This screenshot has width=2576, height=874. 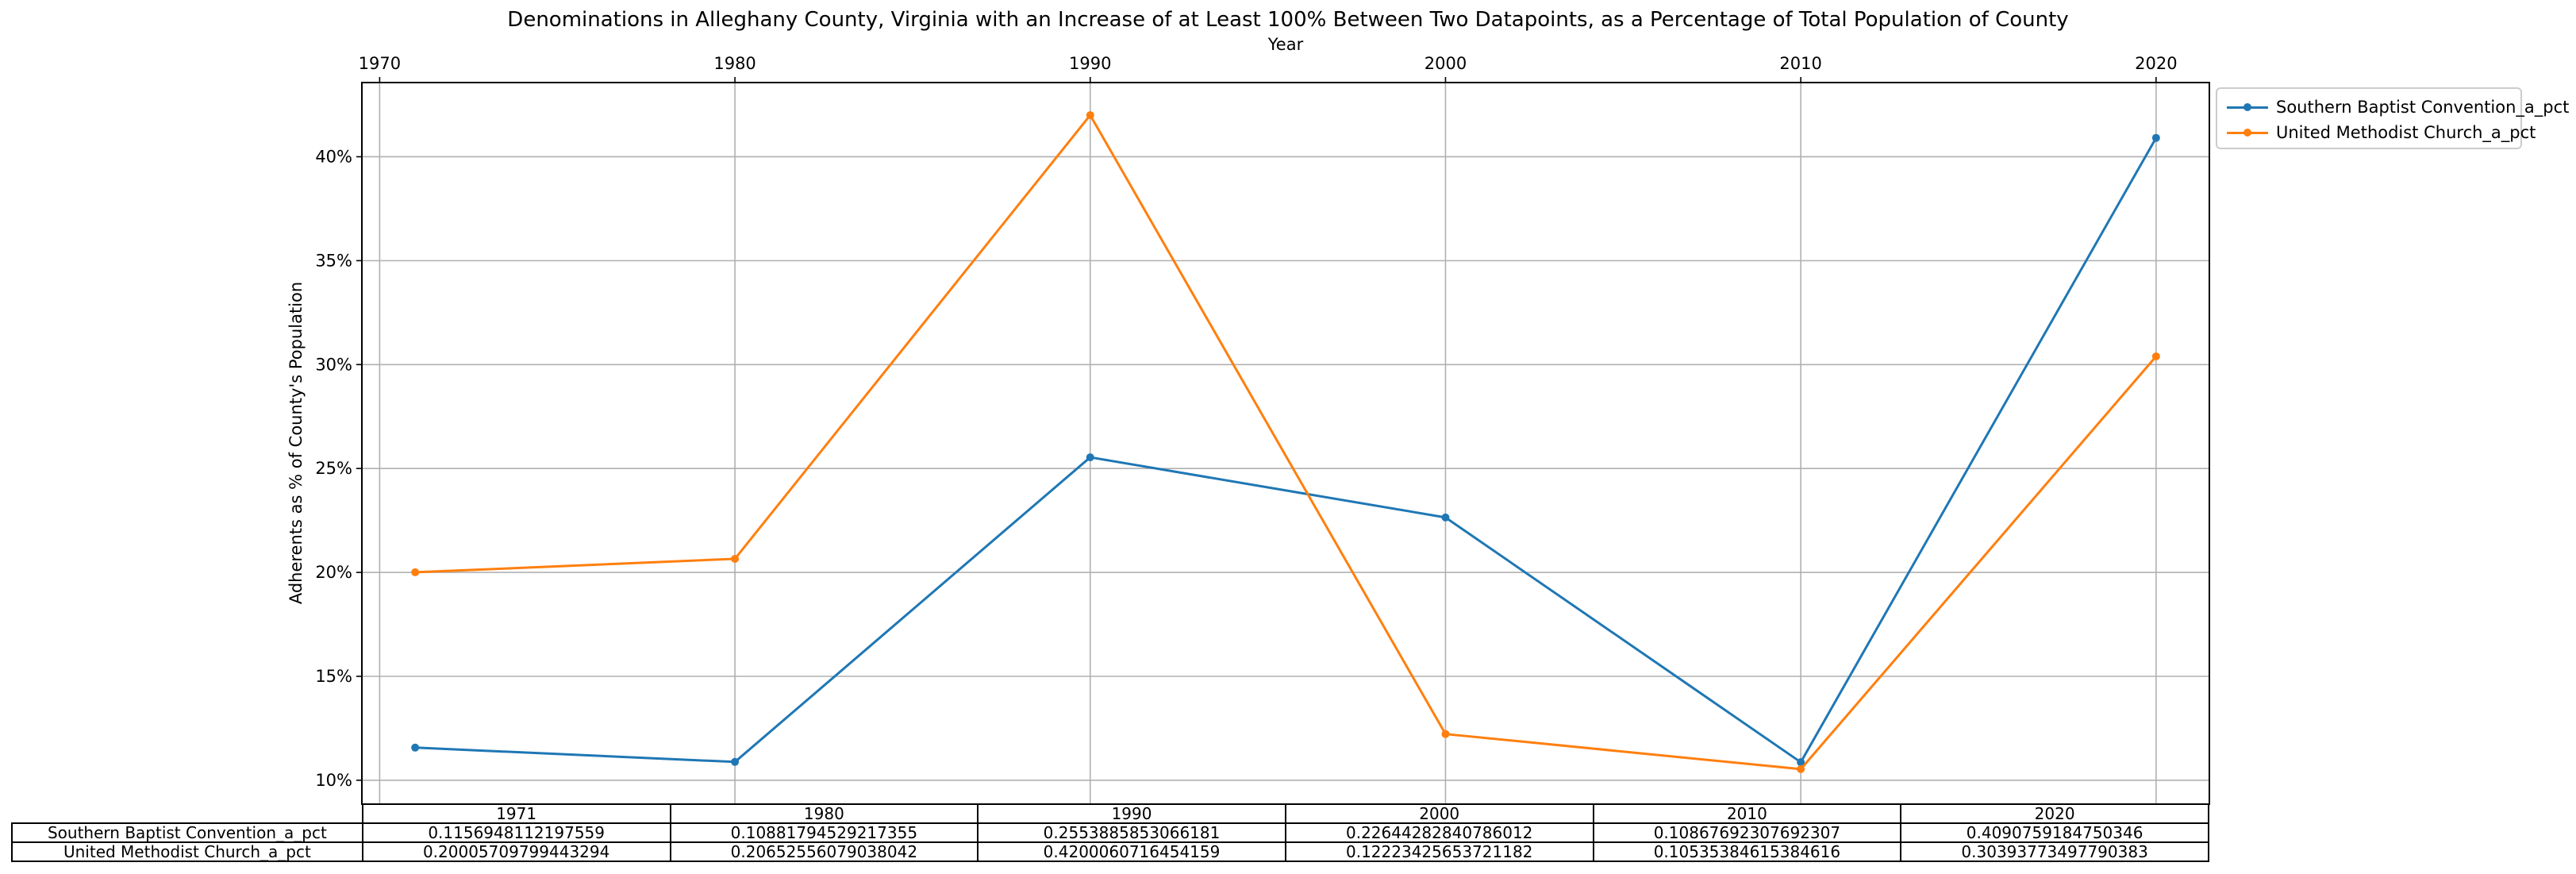 I want to click on table-cell: 0.2553885853066181, so click(x=1131, y=832).